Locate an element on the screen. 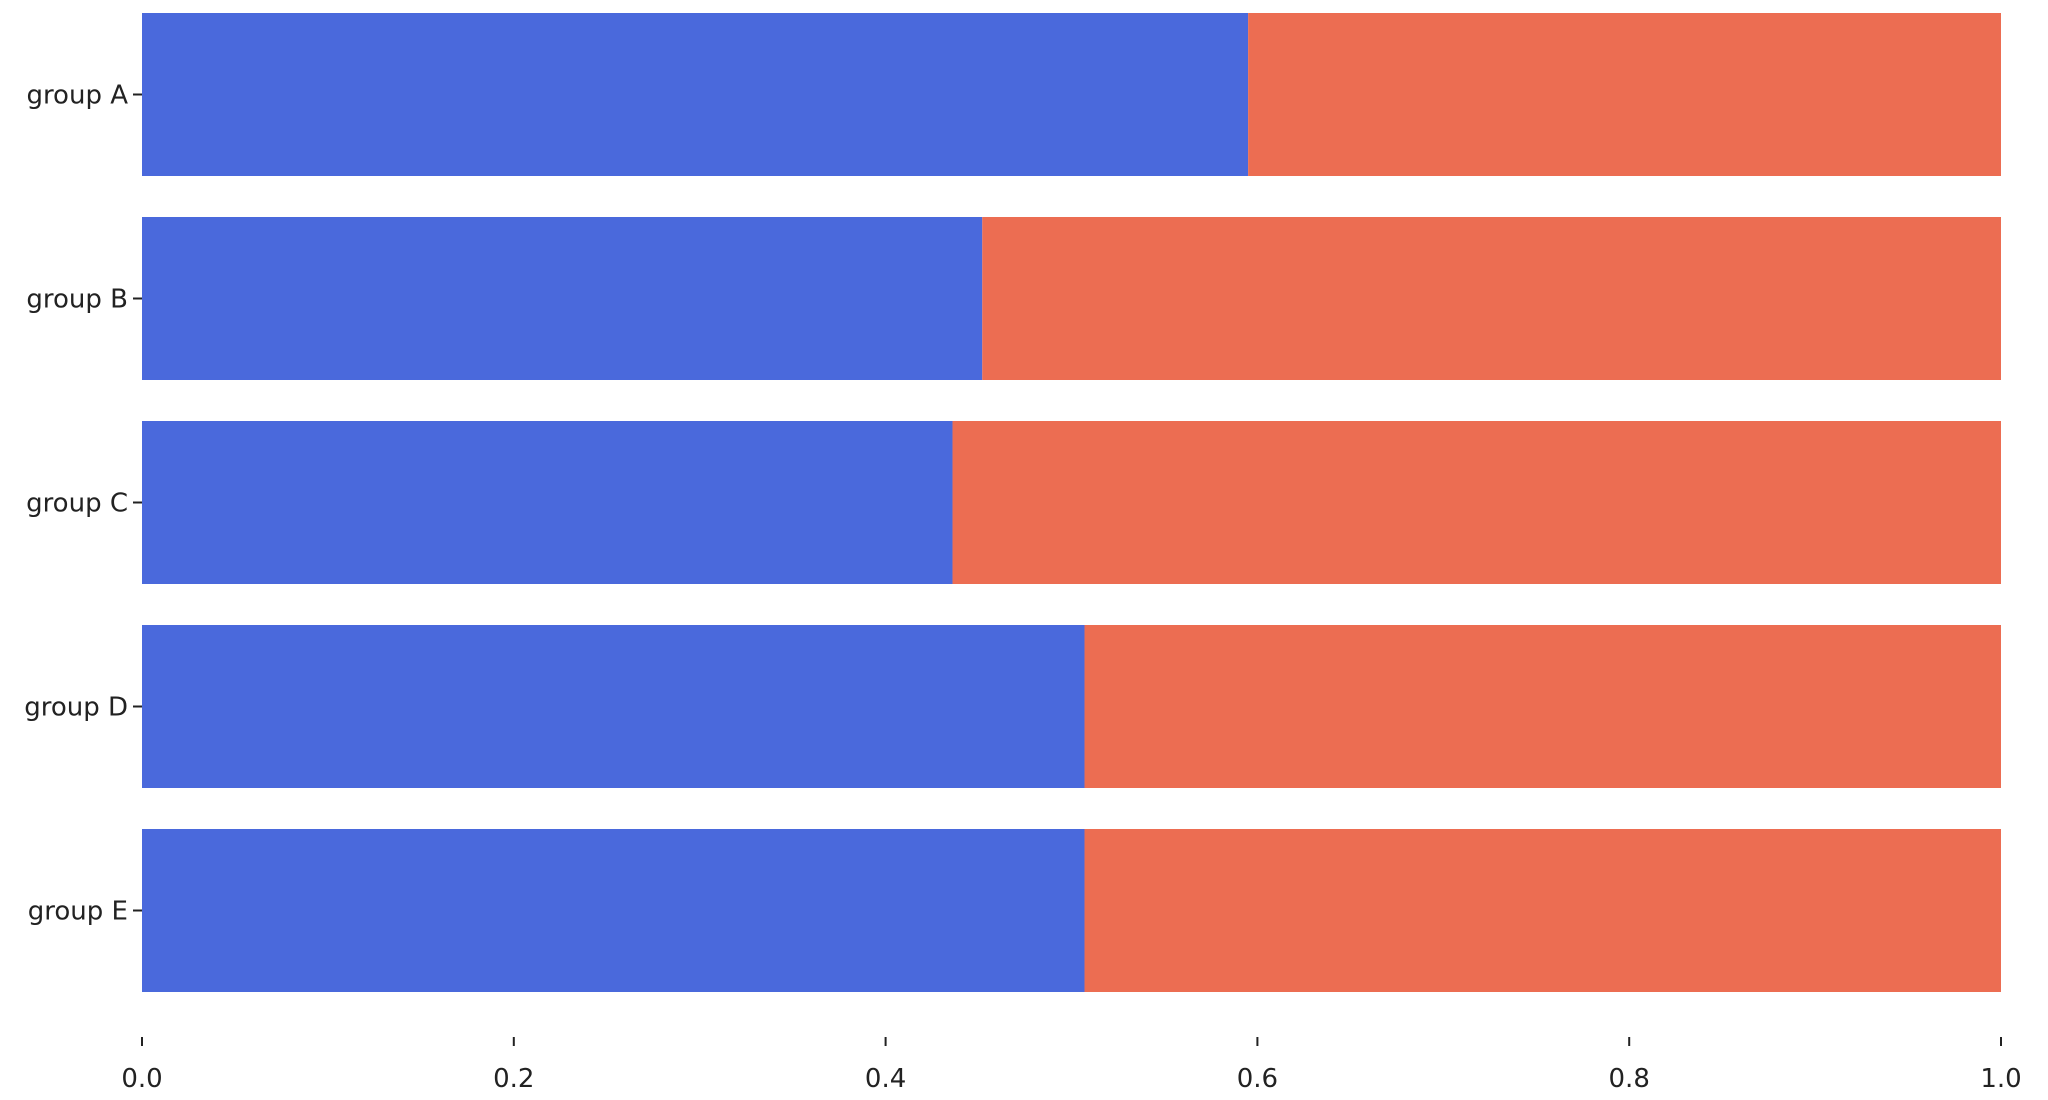 Image resolution: width=2048 pixels, height=1100 pixels. x-axis: 0.0 0.2 0.4 0.6 0.8 1.0 is located at coordinates (1071, 1065).